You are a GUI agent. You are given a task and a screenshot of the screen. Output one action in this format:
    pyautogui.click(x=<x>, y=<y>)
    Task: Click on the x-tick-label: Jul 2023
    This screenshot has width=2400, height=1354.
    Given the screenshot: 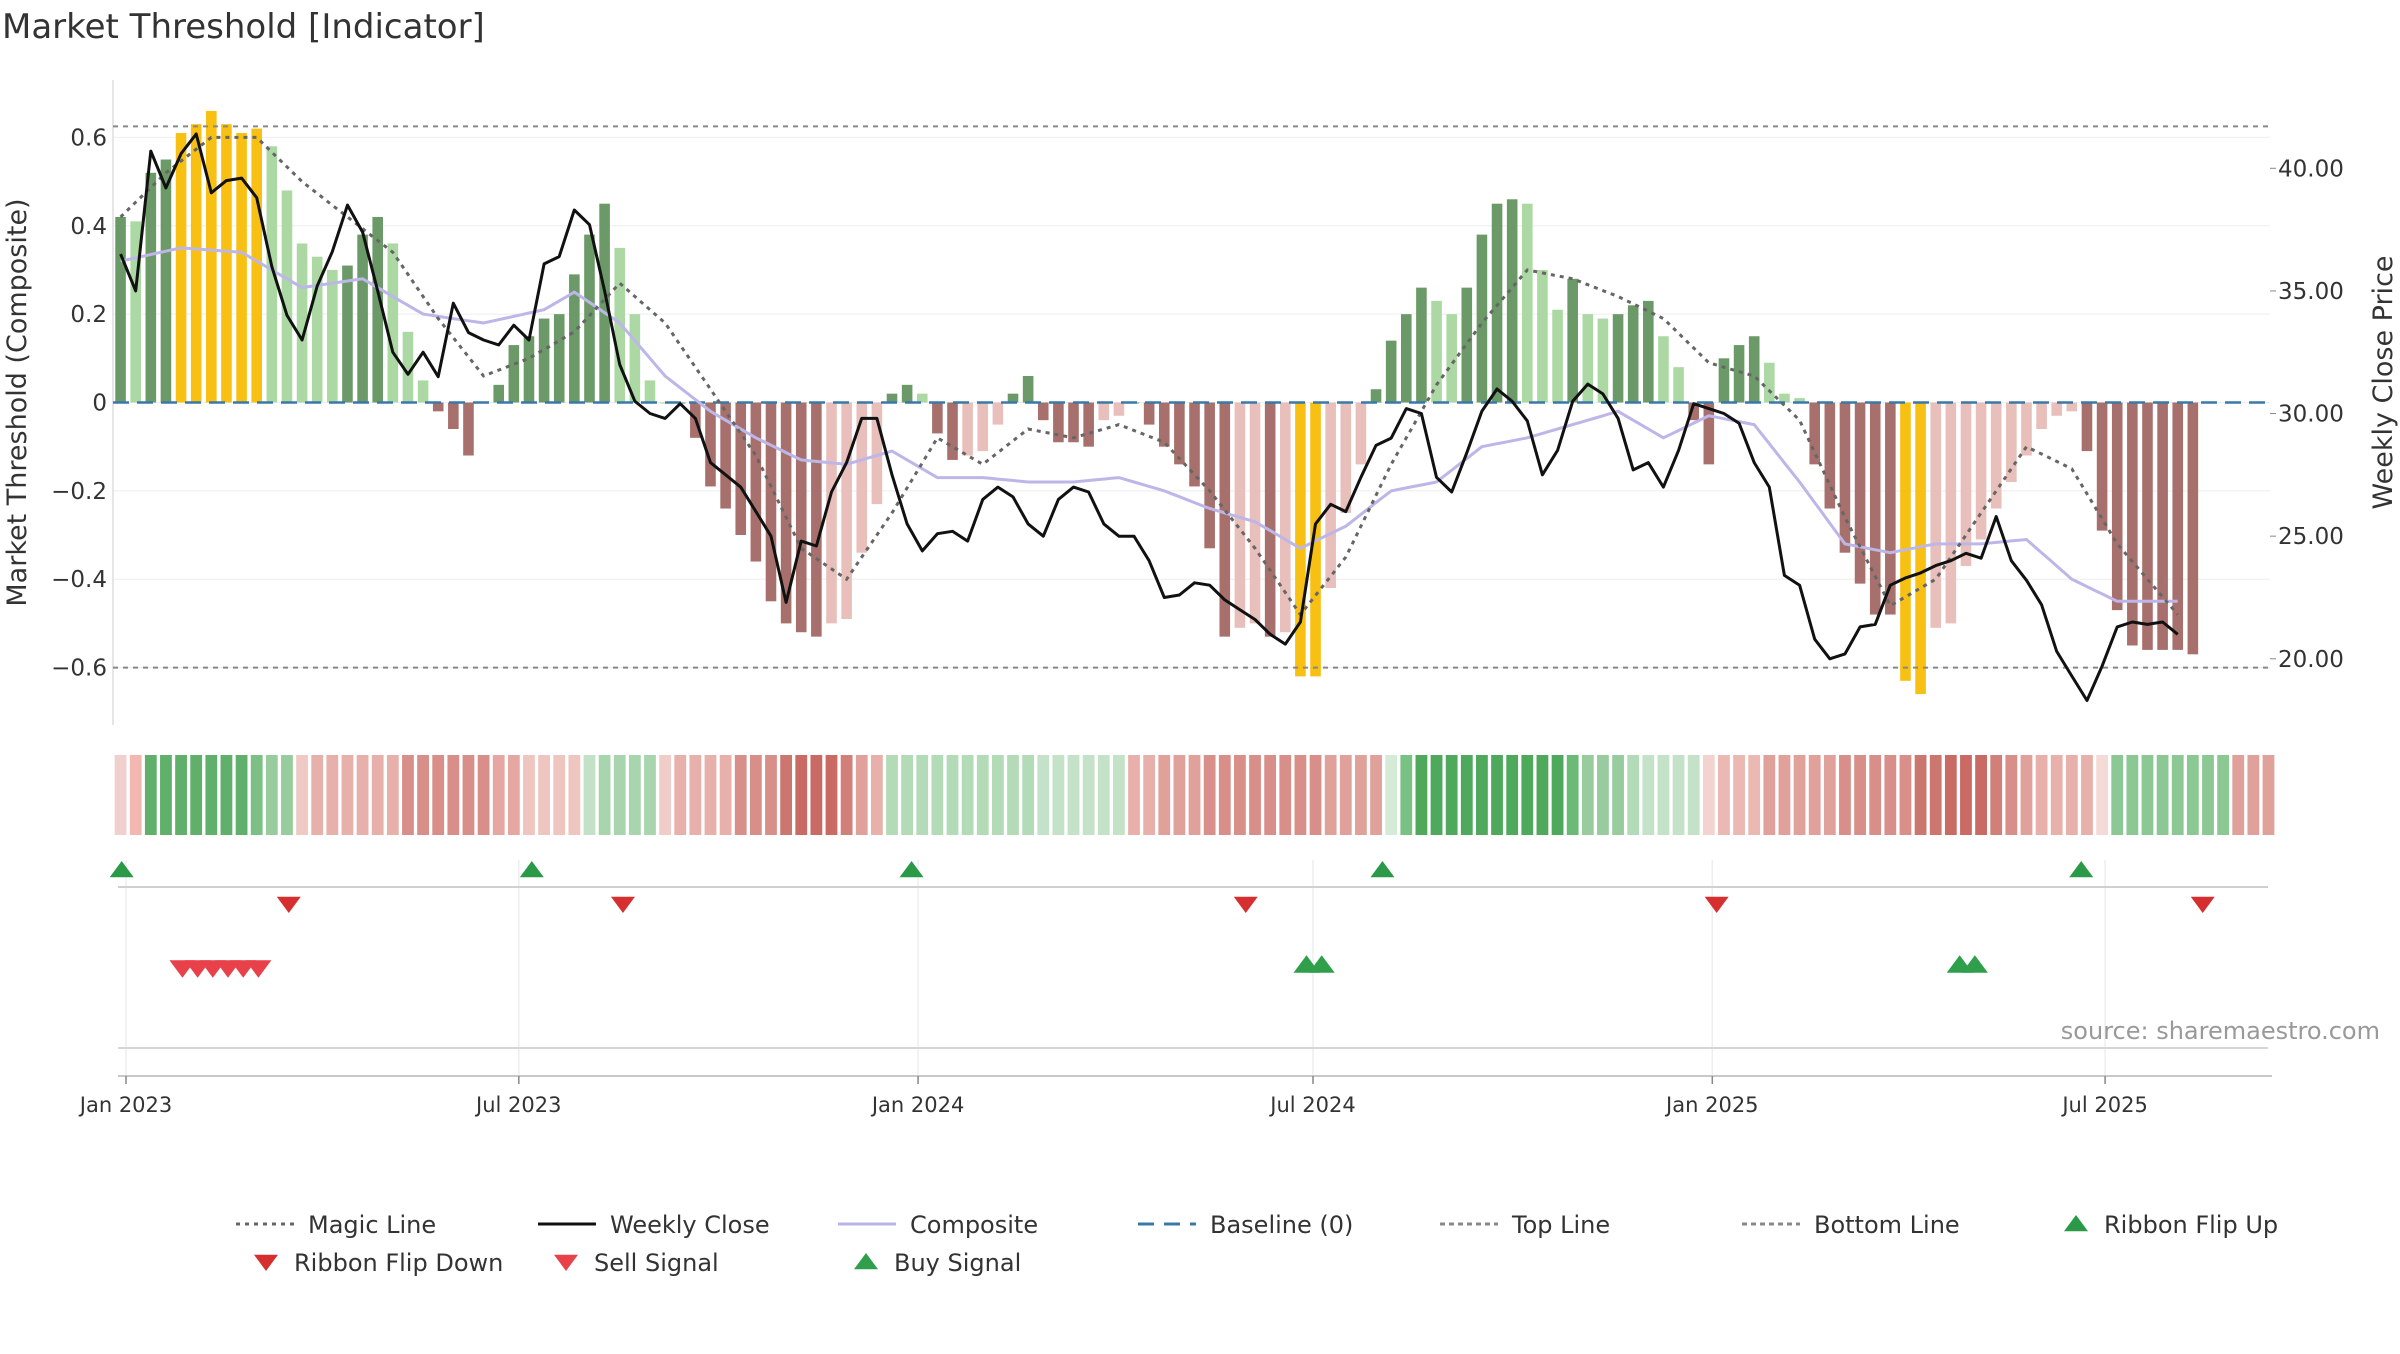 What is the action you would take?
    pyautogui.click(x=517, y=1105)
    